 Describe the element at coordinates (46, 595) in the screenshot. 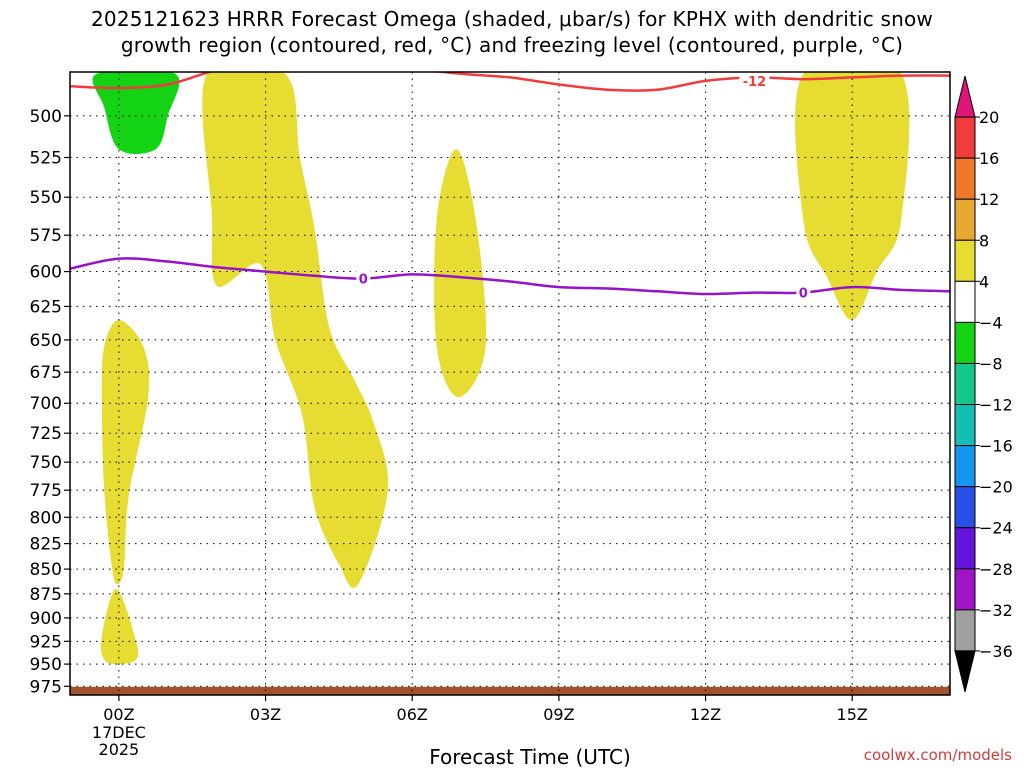

I see `y-tick-label: 875` at that location.